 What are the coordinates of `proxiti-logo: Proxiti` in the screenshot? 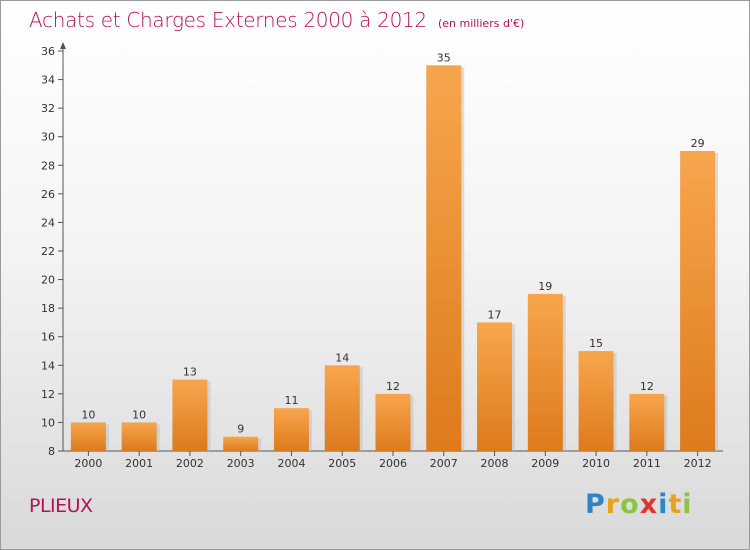 It's located at (639, 504).